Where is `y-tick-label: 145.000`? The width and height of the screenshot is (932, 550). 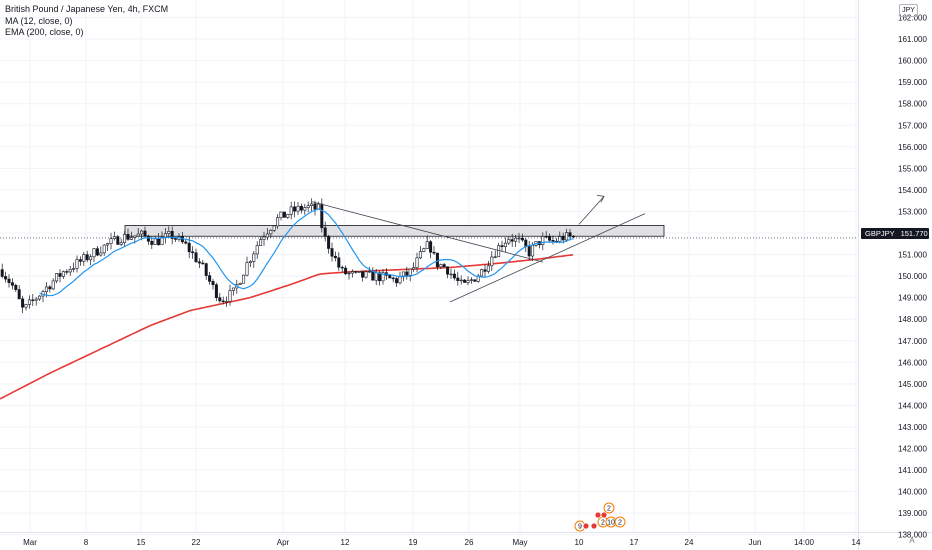 y-tick-label: 145.000 is located at coordinates (912, 384).